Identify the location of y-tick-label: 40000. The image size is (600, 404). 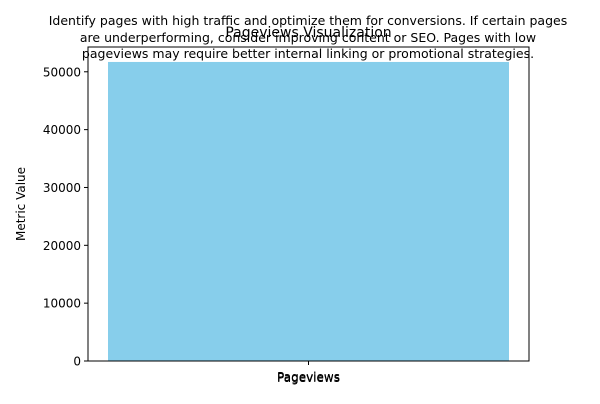
(62, 130).